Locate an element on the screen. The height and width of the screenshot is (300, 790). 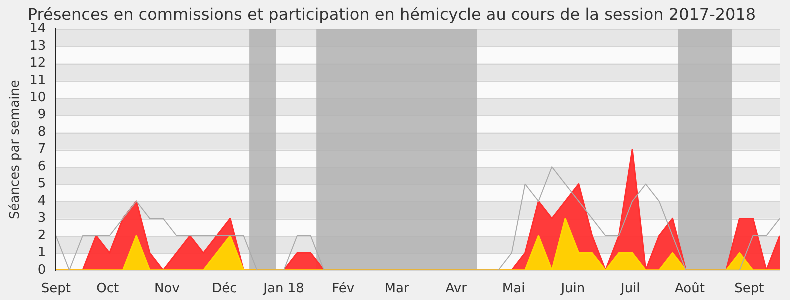
y-tick-label: 14 is located at coordinates (38, 29).